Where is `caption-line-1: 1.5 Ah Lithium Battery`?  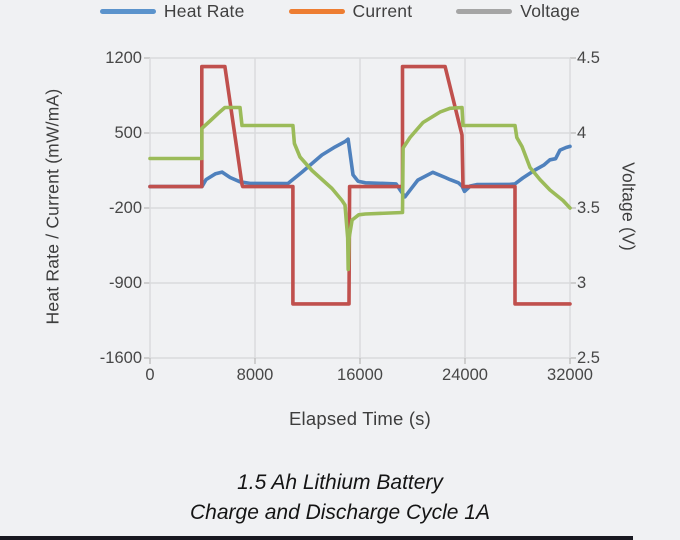 caption-line-1: 1.5 Ah Lithium Battery is located at coordinates (340, 482).